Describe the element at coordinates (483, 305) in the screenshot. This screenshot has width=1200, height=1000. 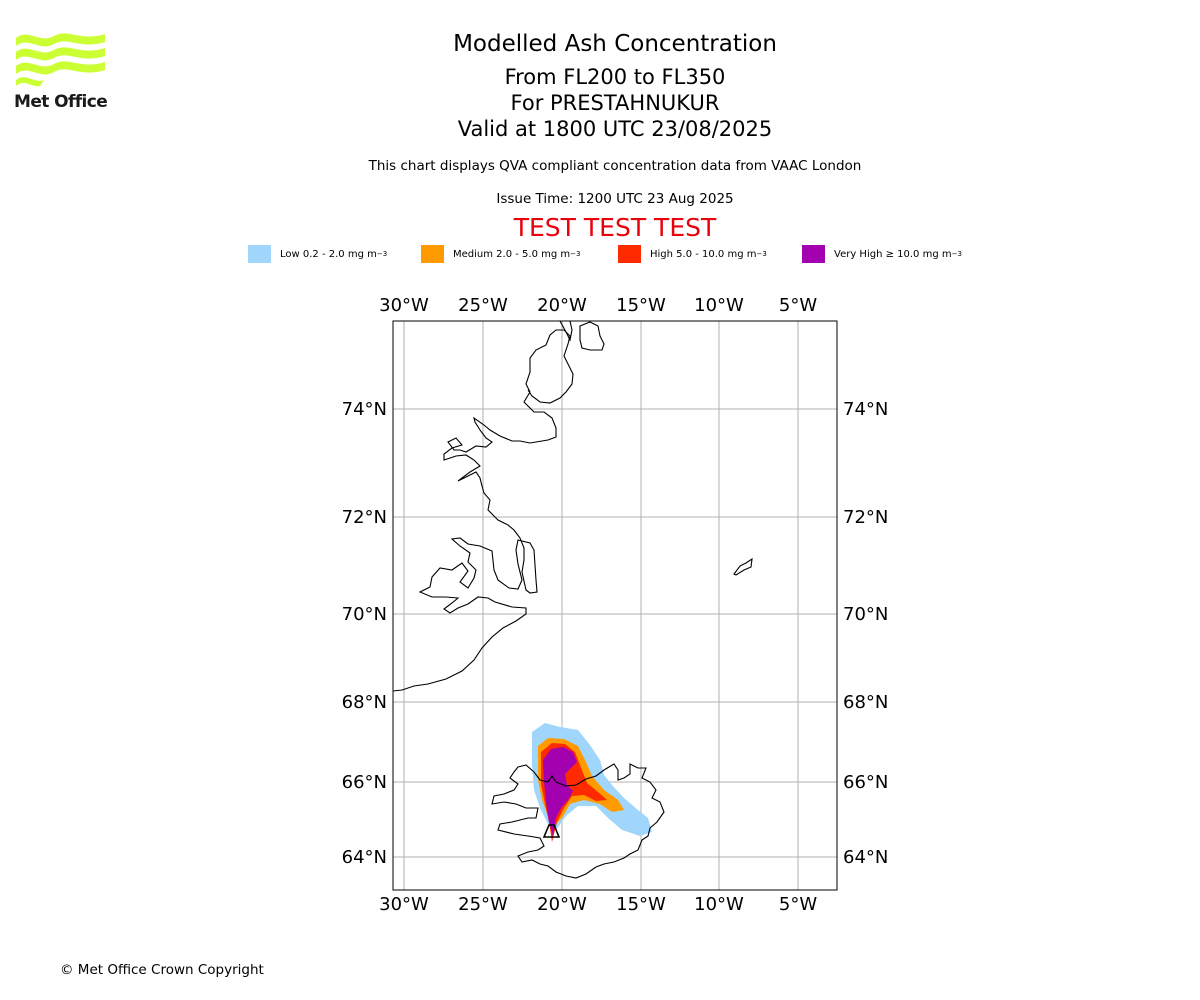
I see `lon-label-top: 25°W` at that location.